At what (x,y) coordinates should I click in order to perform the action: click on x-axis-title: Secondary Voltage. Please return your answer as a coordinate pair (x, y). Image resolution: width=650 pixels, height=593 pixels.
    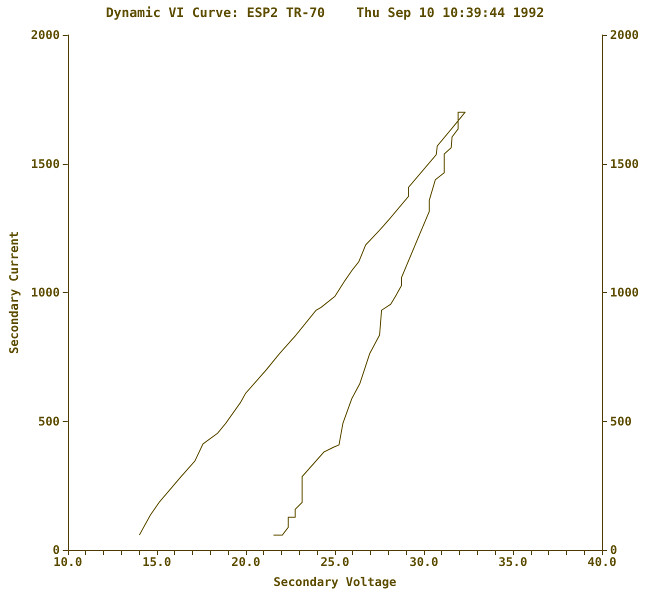
    Looking at the image, I should click on (334, 582).